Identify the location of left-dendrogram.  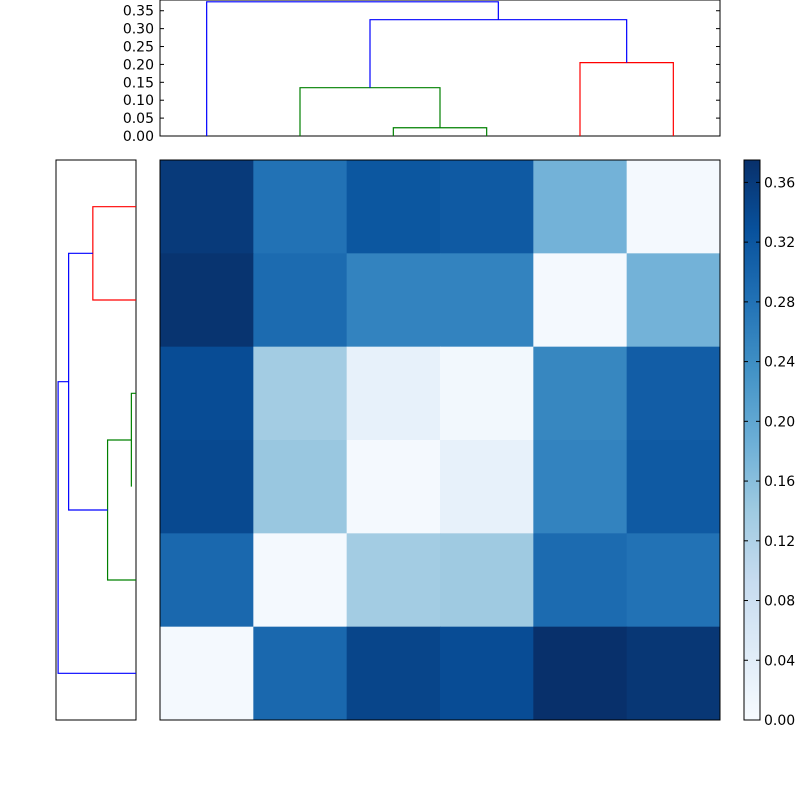
(96, 440).